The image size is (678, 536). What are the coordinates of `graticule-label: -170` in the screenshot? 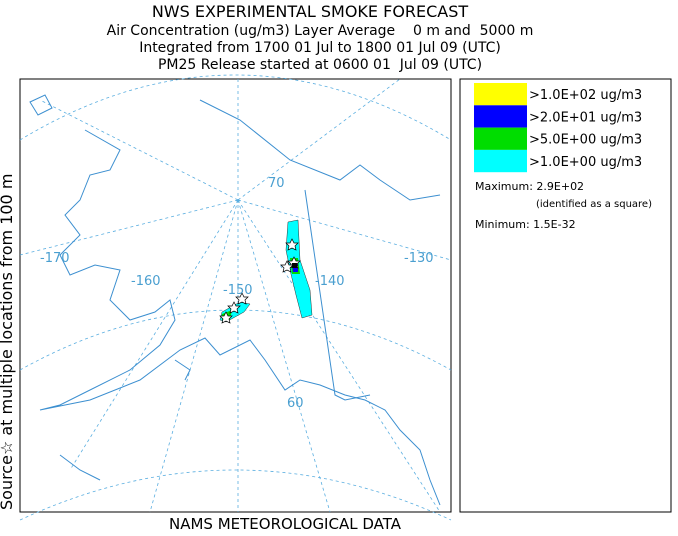 It's located at (55, 258).